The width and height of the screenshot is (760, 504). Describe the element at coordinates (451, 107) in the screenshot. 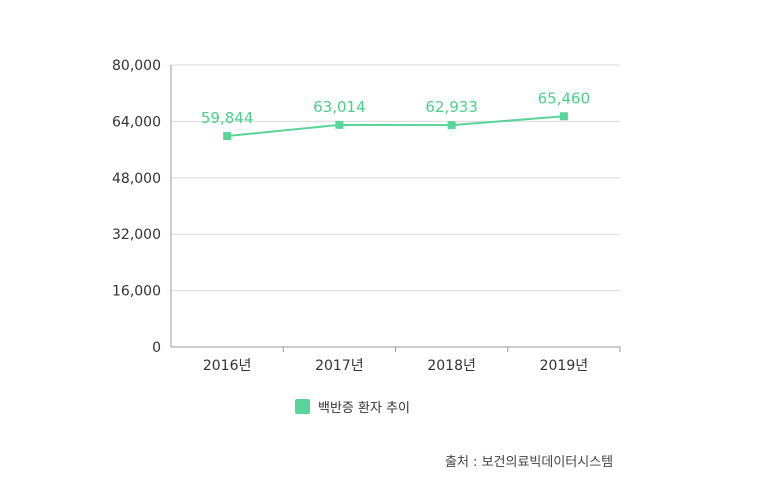

I see `data-label: 62,933` at that location.